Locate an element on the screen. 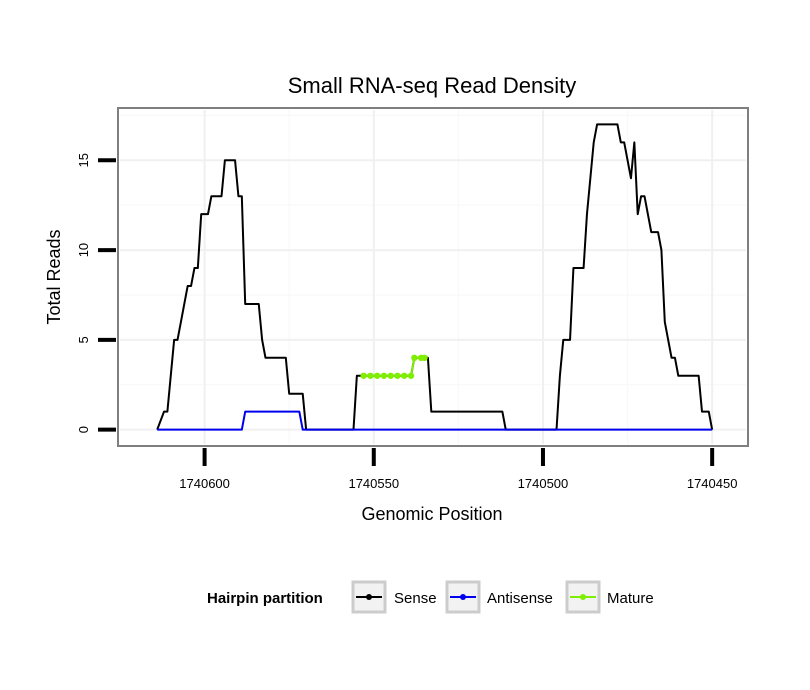  legend: Hairpin partition Sense Antisense Mature is located at coordinates (430, 597).